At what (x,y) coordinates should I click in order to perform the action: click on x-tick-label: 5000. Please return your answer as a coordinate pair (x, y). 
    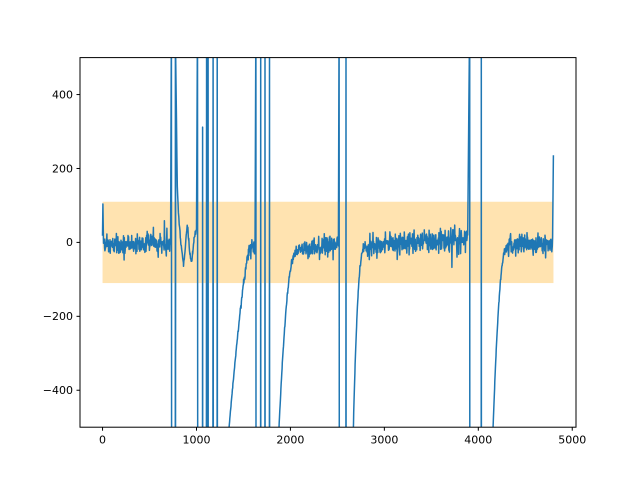
    Looking at the image, I should click on (572, 440).